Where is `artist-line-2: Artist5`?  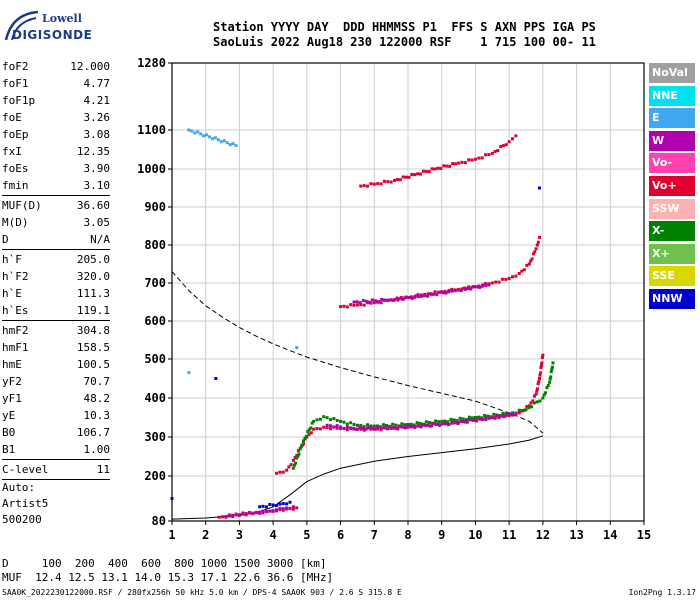
artist-line-2: Artist5 is located at coordinates (25, 503).